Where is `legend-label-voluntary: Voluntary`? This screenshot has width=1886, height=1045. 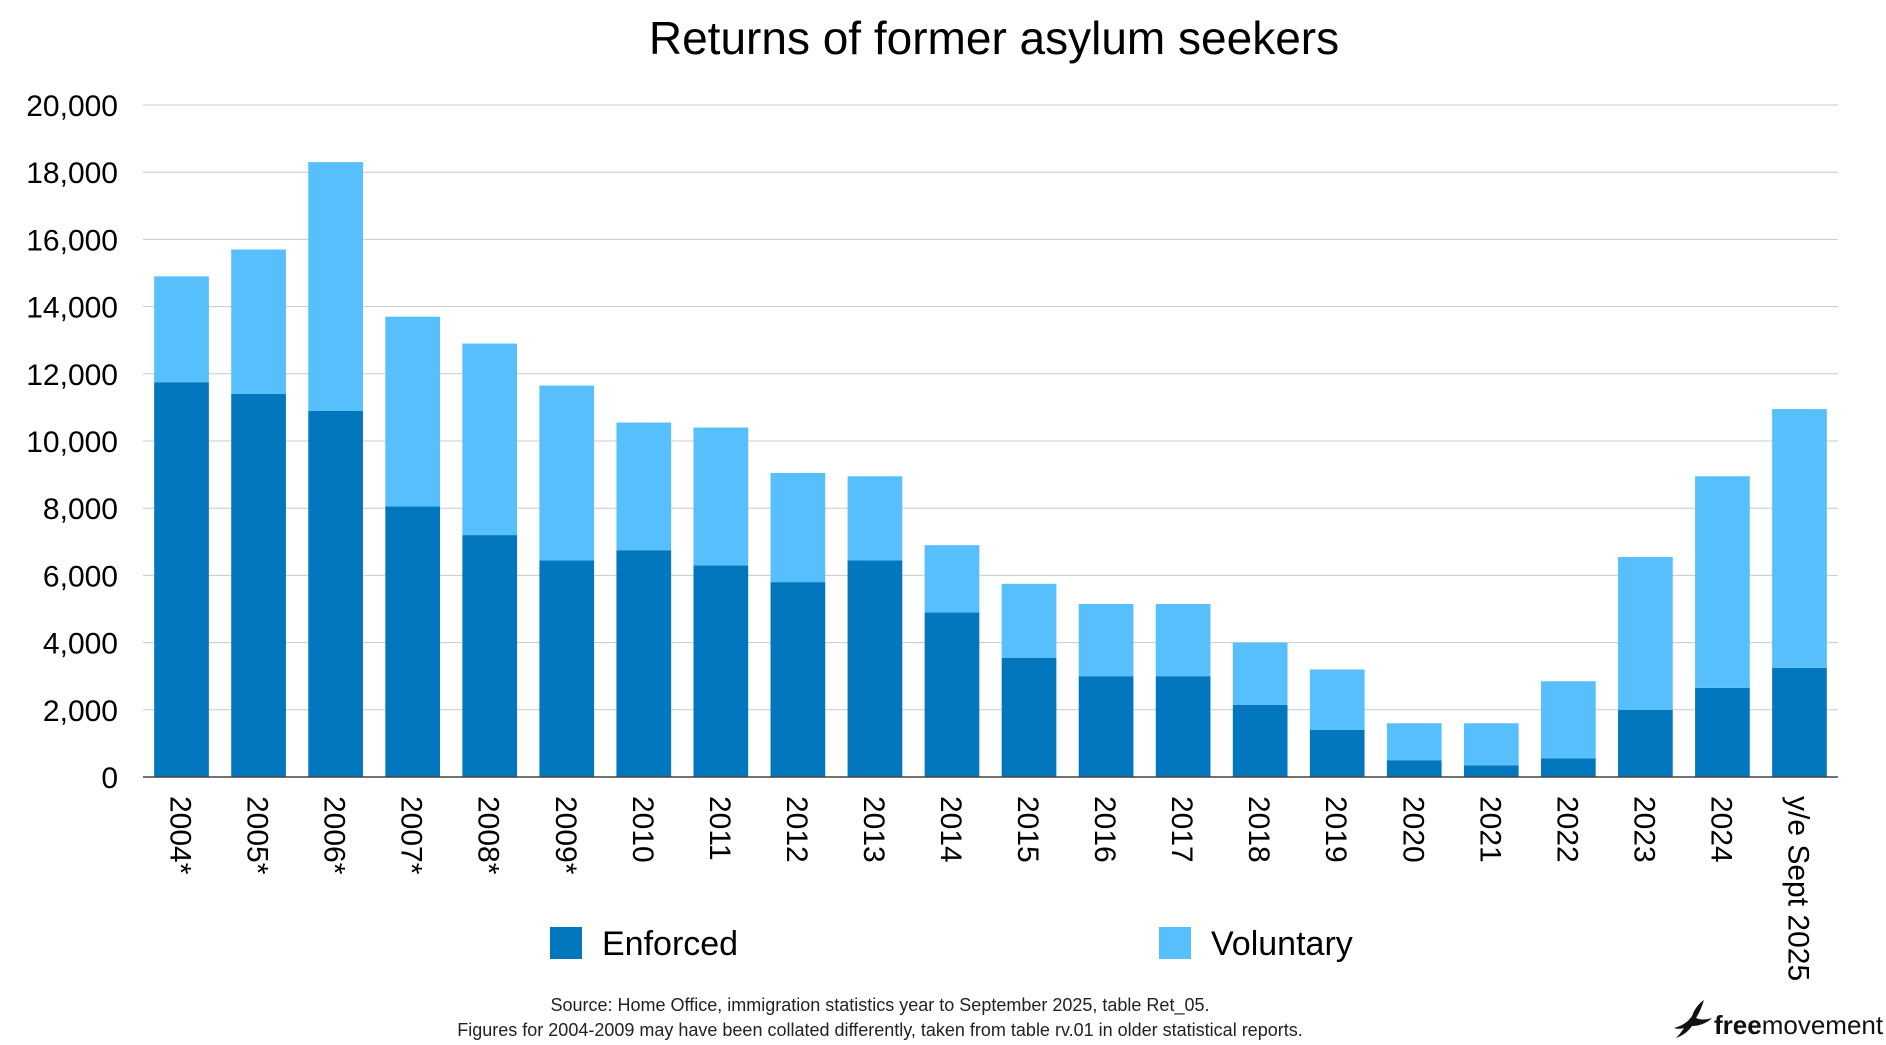
legend-label-voluntary: Voluntary is located at coordinates (1282, 944).